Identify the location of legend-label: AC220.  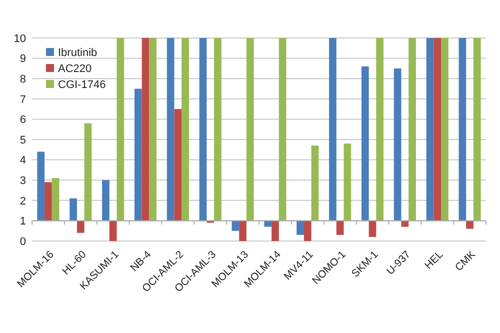
(75, 68).